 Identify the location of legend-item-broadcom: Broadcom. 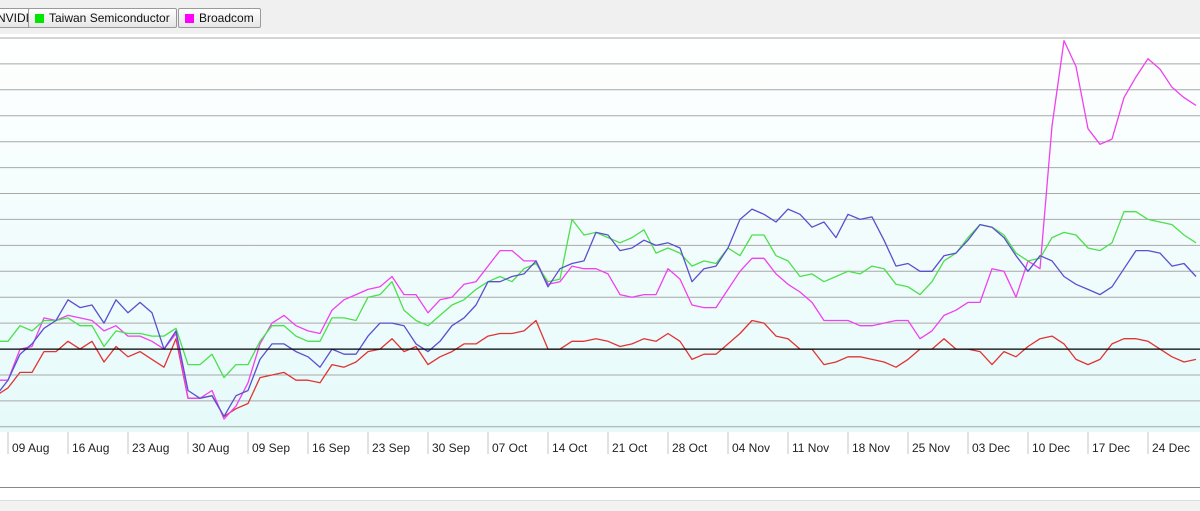
(219, 18).